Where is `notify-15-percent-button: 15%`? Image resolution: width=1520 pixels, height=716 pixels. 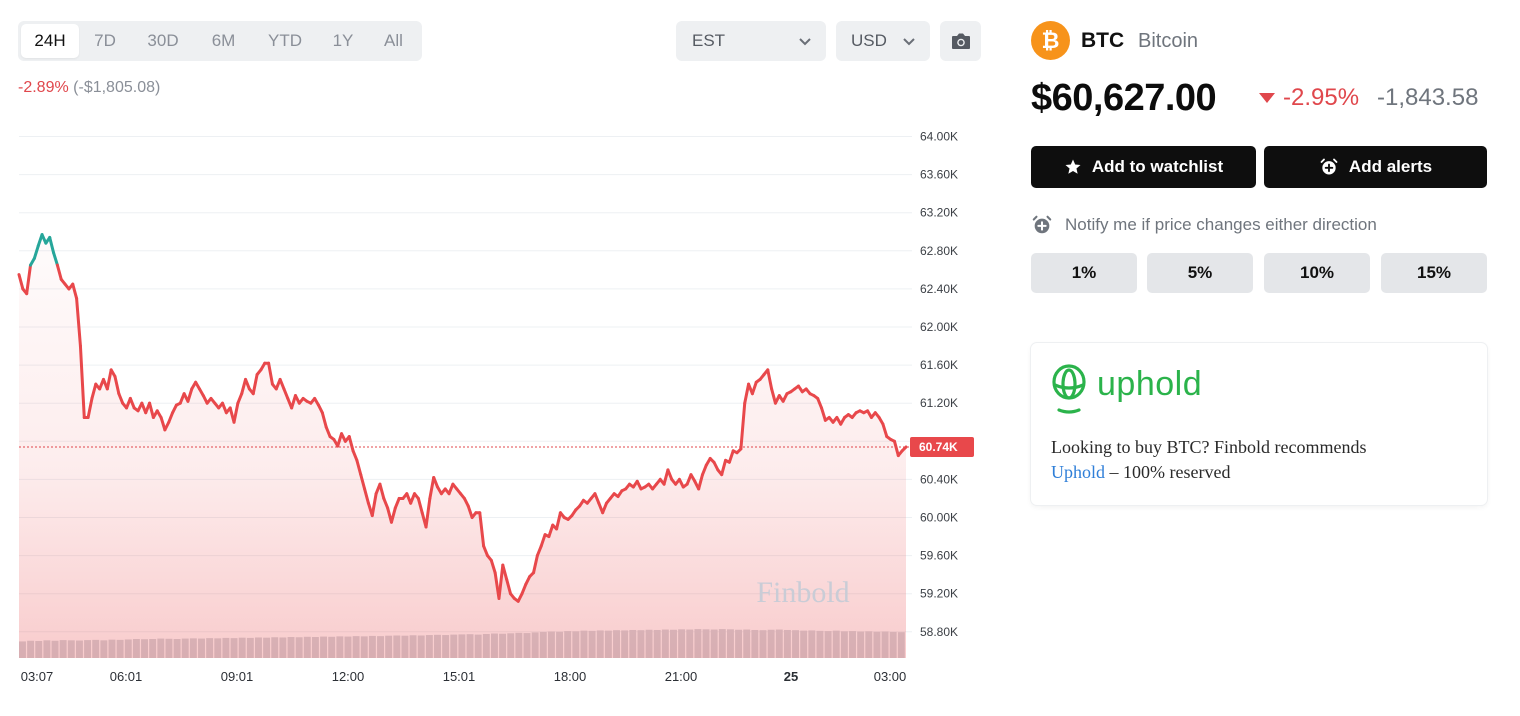 notify-15-percent-button: 15% is located at coordinates (1434, 273).